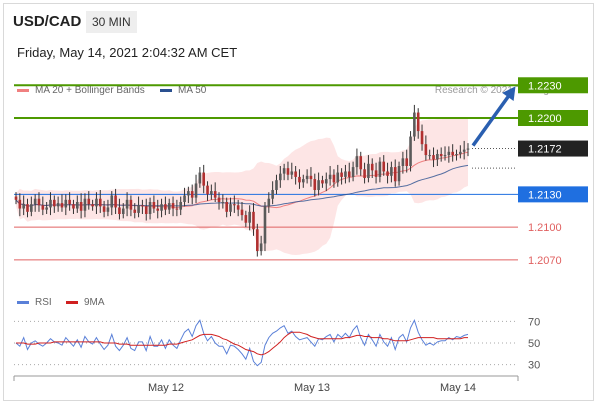  I want to click on level-tag-1.2200, so click(553, 118).